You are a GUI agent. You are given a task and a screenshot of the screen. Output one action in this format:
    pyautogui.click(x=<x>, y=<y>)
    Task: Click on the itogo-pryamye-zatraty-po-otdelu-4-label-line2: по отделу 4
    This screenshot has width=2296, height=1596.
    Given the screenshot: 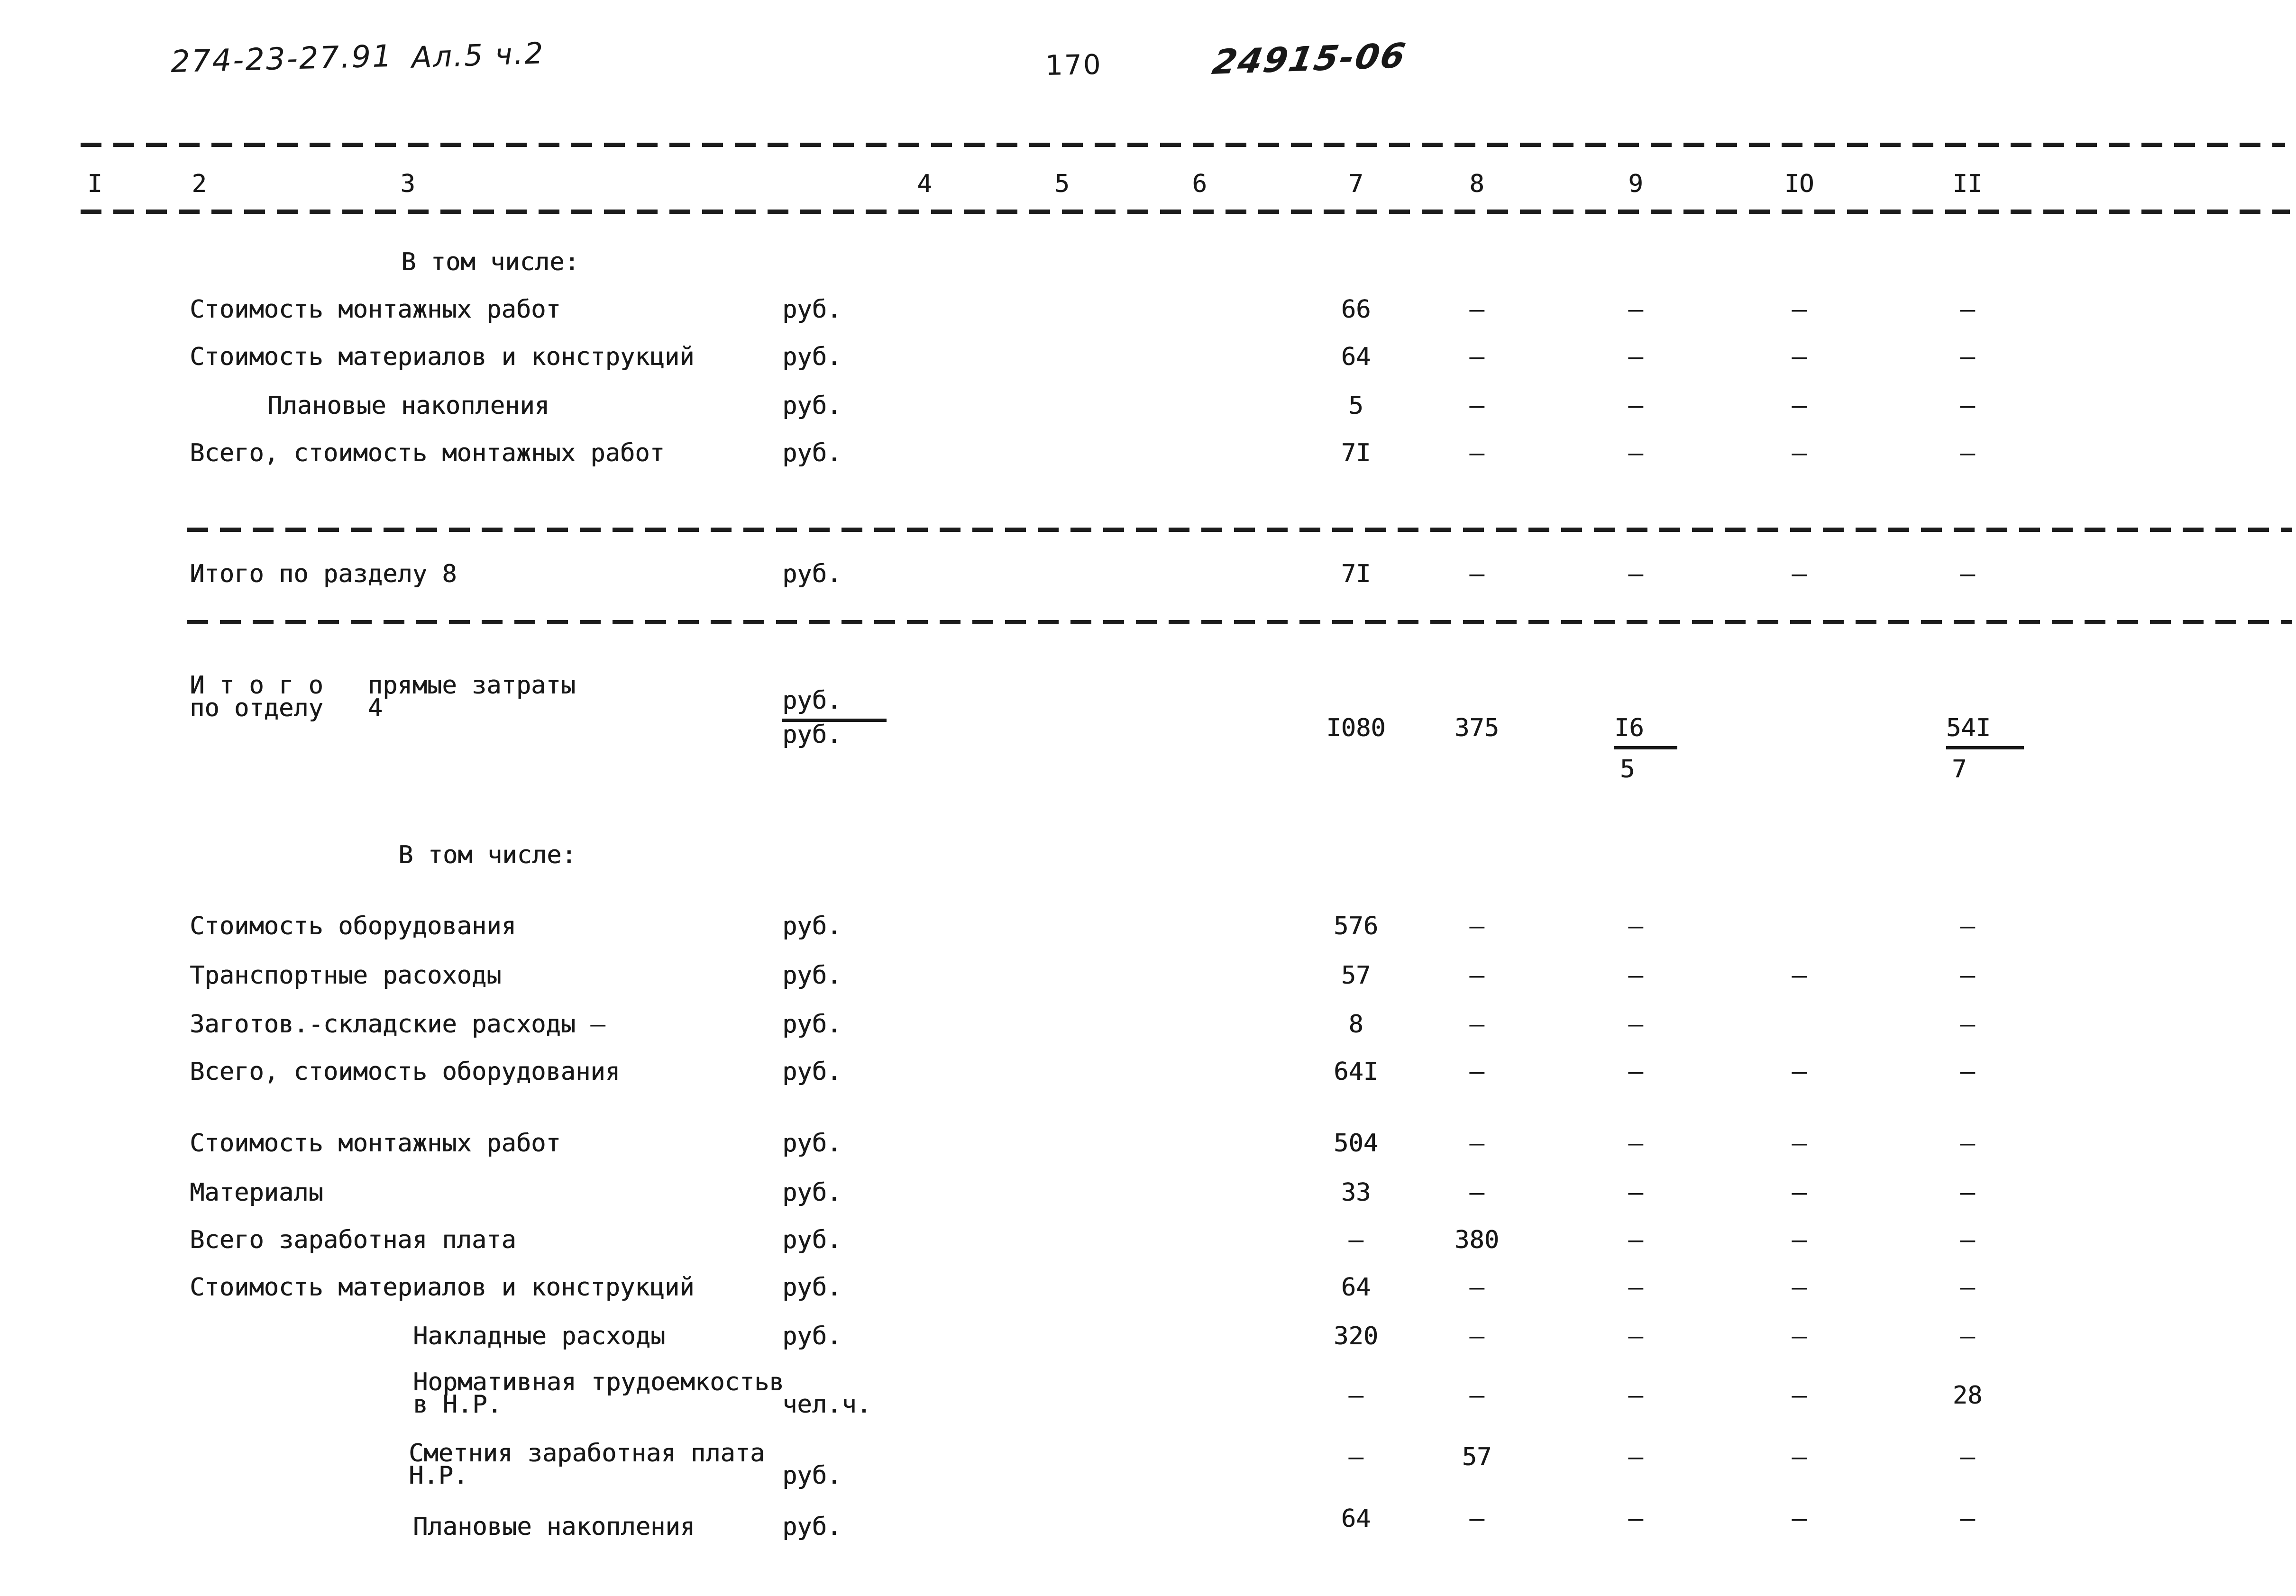 What is the action you would take?
    pyautogui.click(x=286, y=708)
    